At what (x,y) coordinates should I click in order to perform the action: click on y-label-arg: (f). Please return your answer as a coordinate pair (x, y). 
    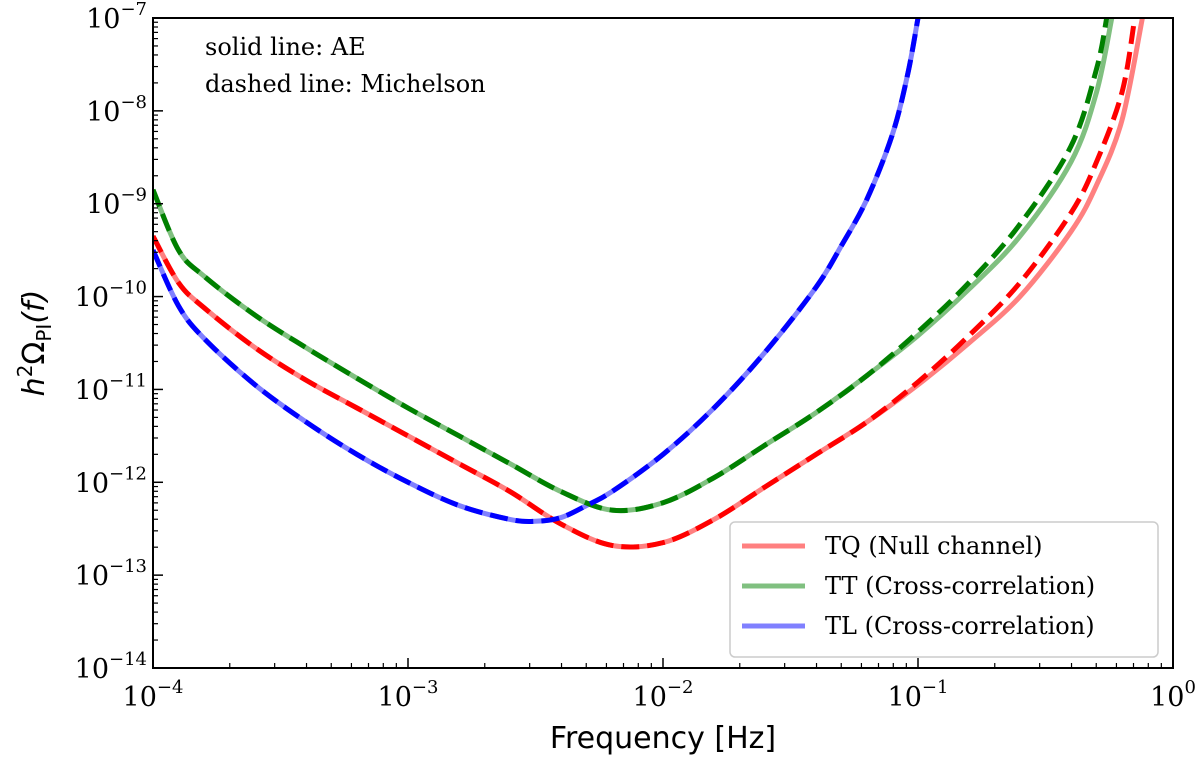
    Looking at the image, I should click on (34, 307).